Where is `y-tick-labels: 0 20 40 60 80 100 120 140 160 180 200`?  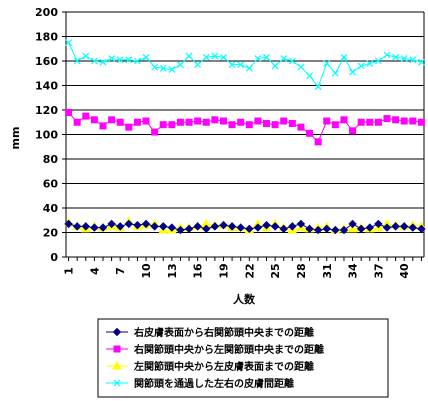
y-tick-labels: 0 20 40 60 80 100 120 140 160 180 200 is located at coordinates (46, 135).